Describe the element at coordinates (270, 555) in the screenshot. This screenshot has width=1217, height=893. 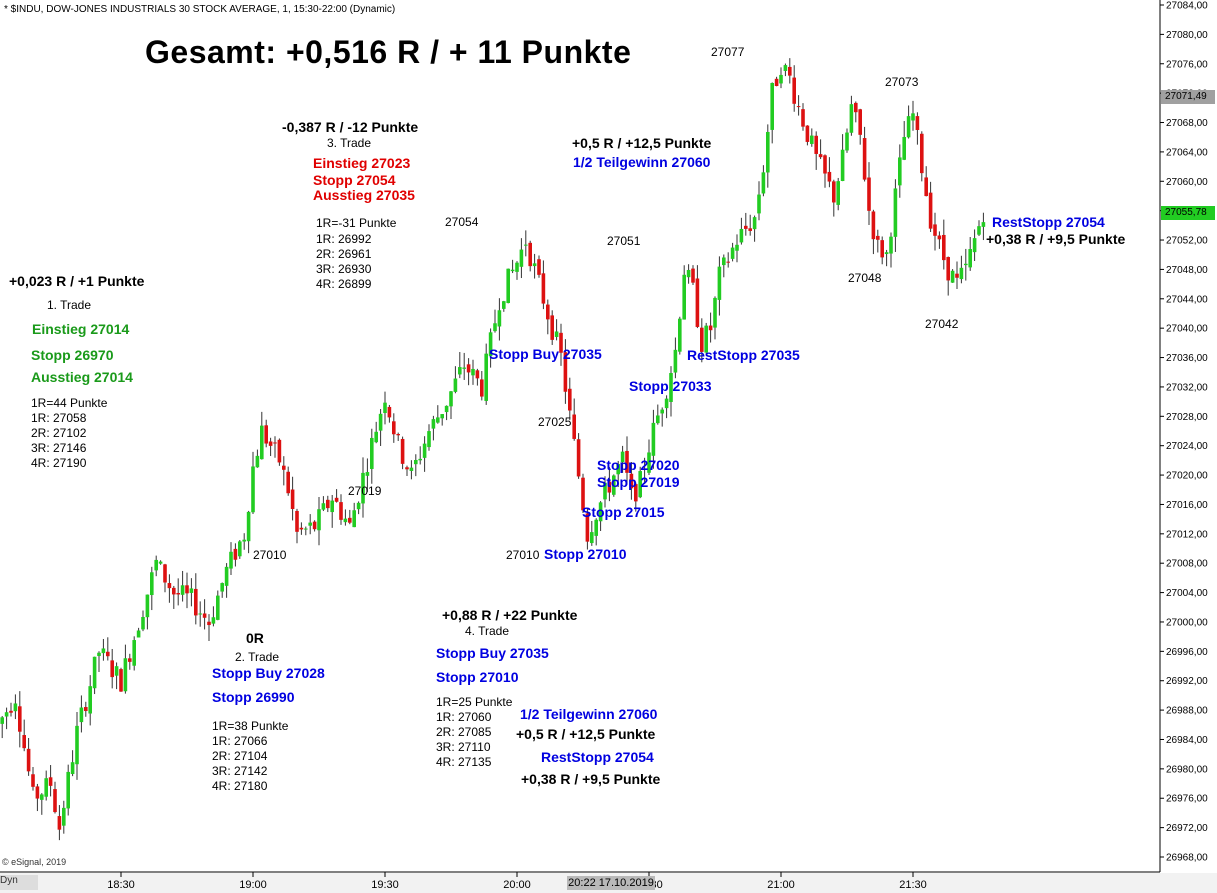
I see `price-label-27010-a: 27010` at that location.